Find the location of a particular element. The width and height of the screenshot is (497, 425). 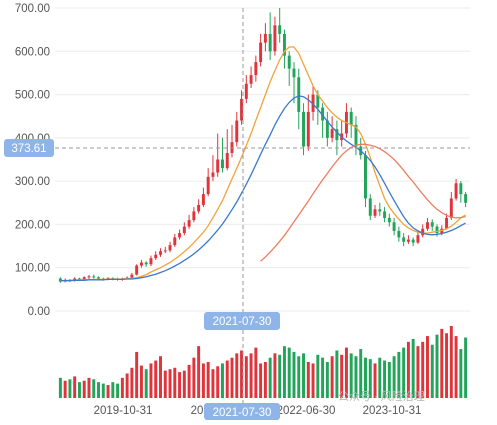

price-pill-text: 373.61 is located at coordinates (28, 149).